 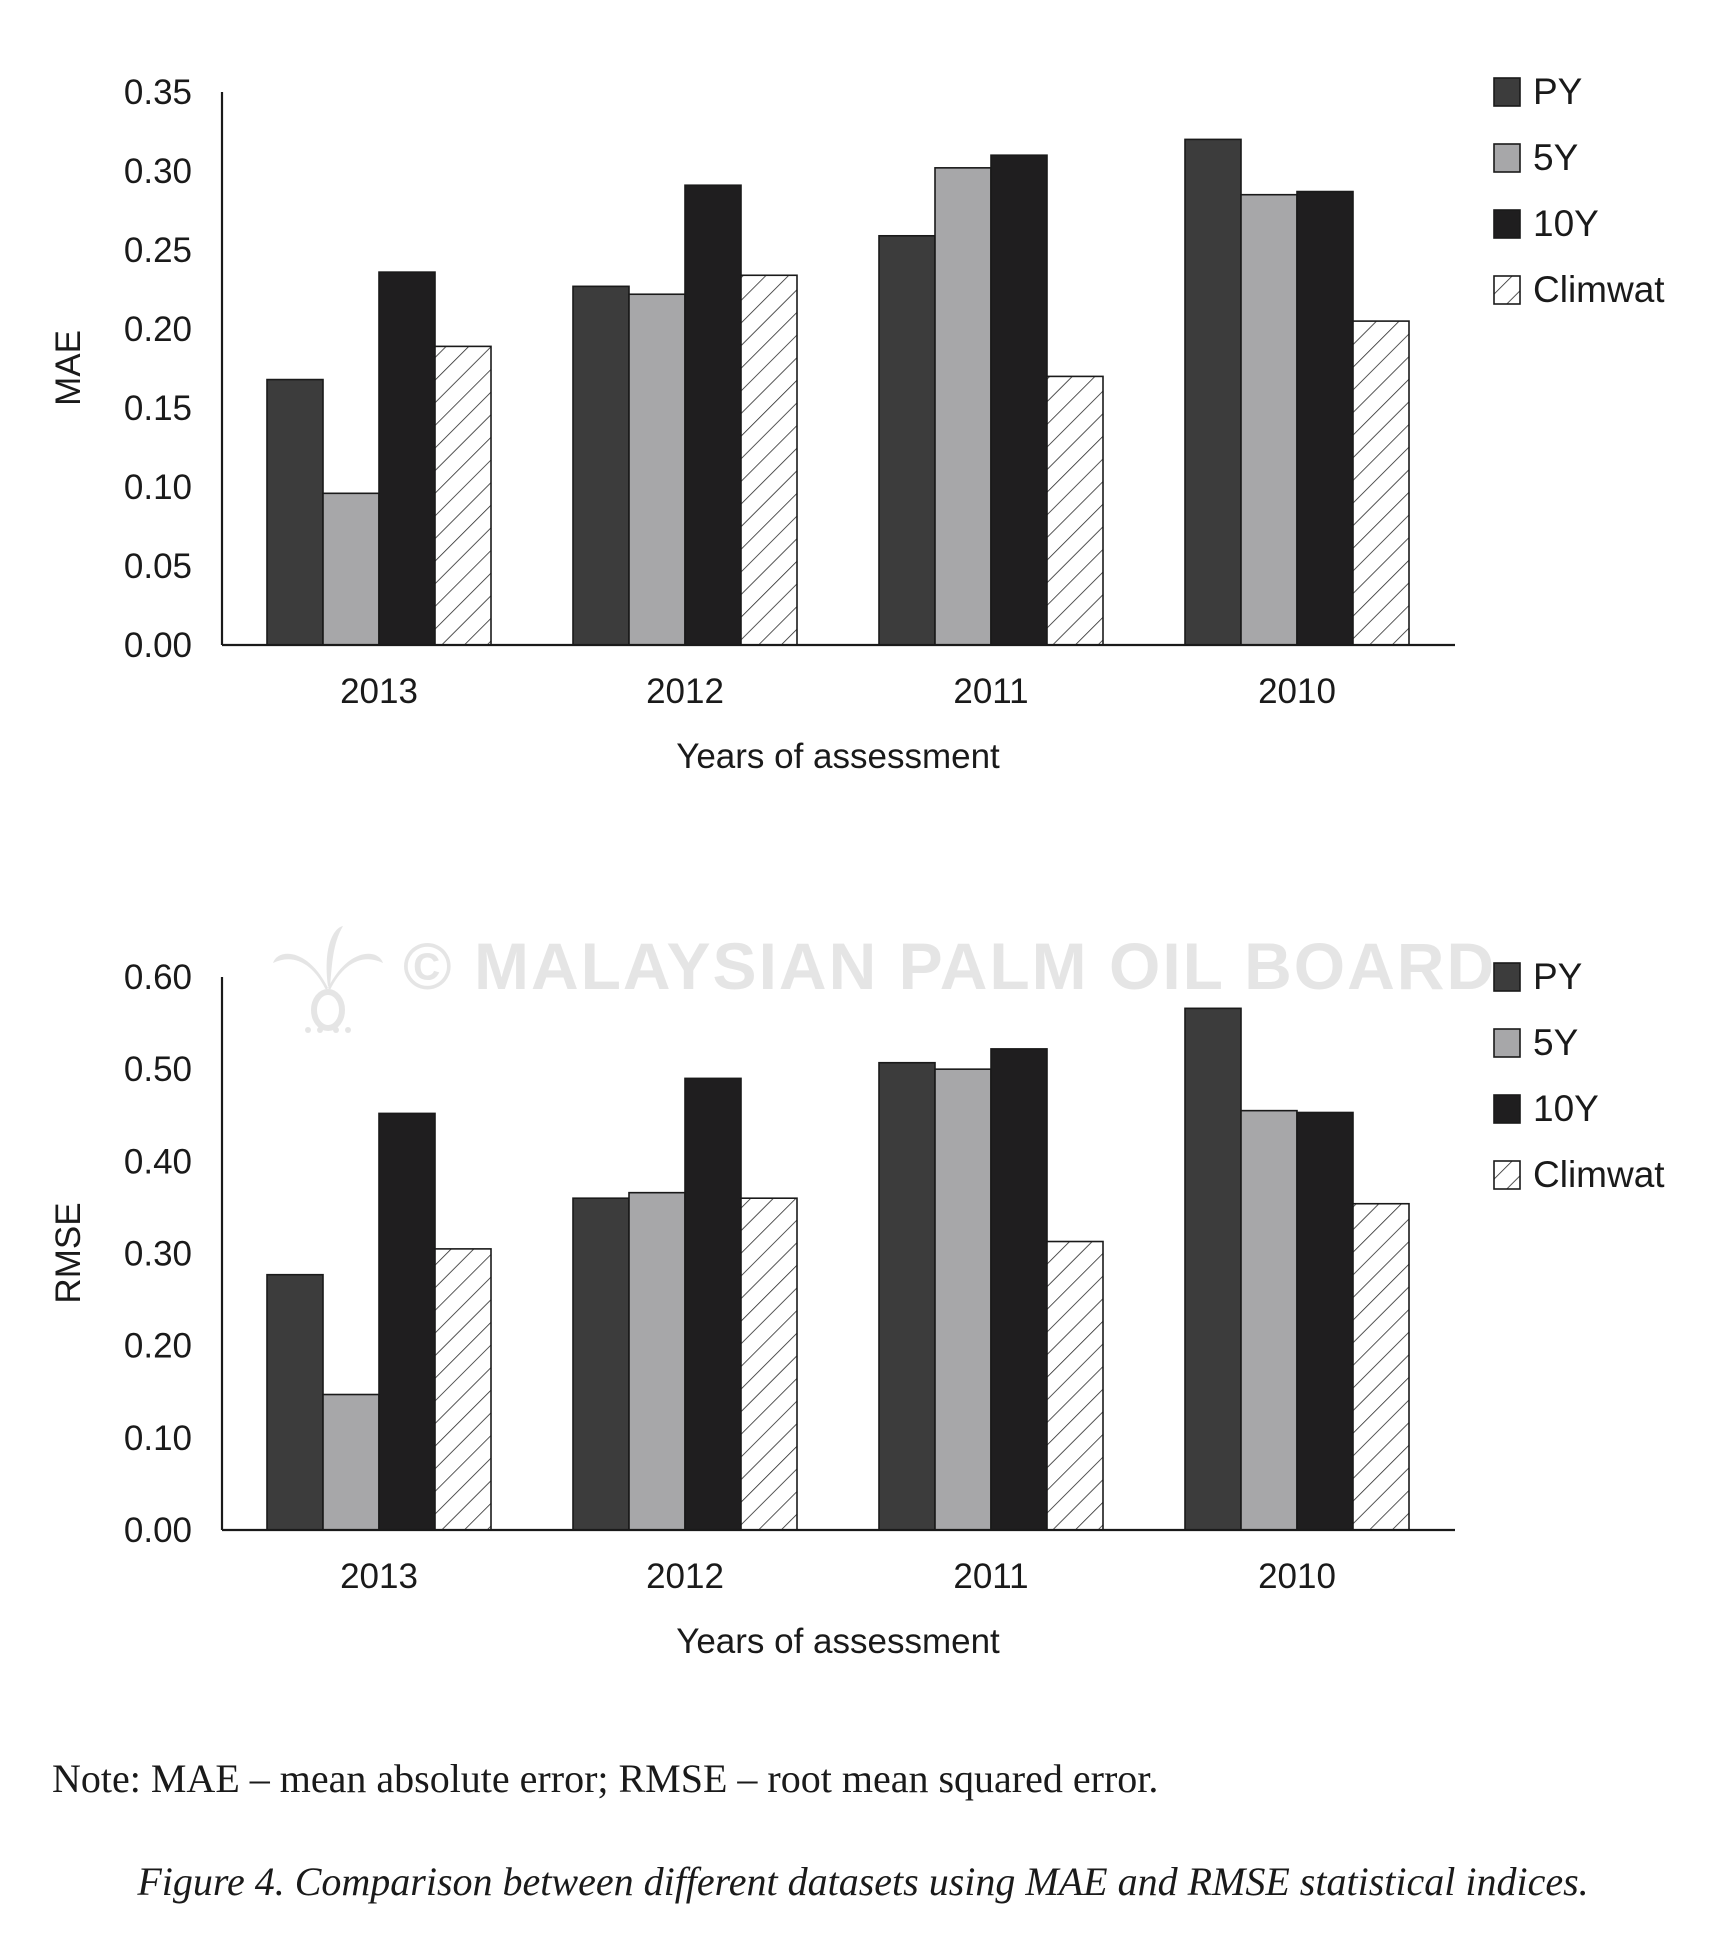 What do you see at coordinates (158, 250) in the screenshot?
I see `y-tick-label: 0.25` at bounding box center [158, 250].